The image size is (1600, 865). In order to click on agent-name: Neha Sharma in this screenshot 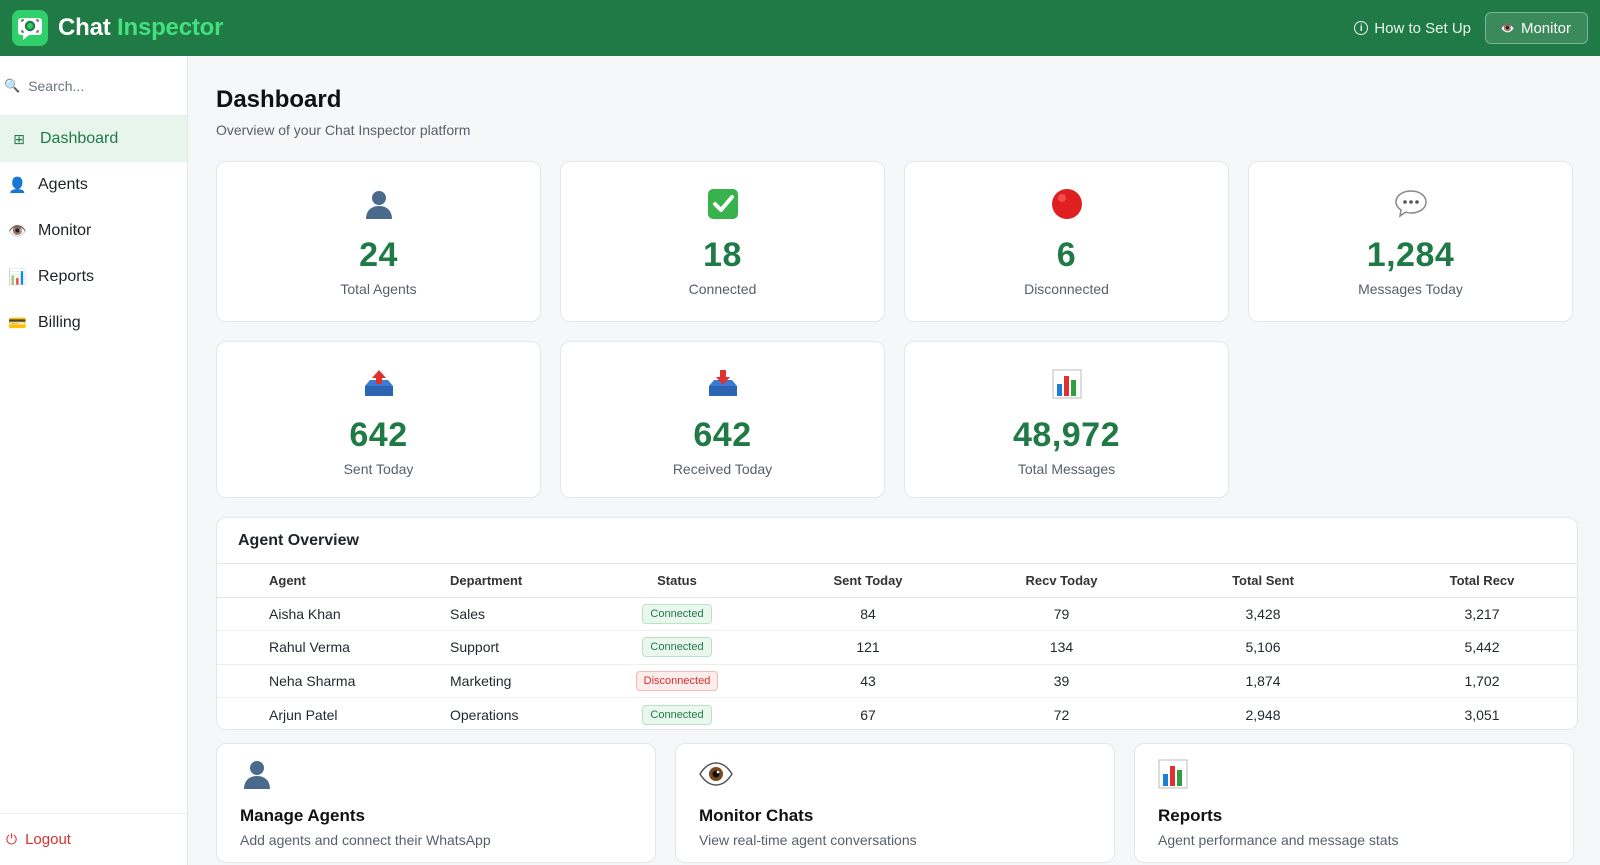, I will do `click(333, 681)`.